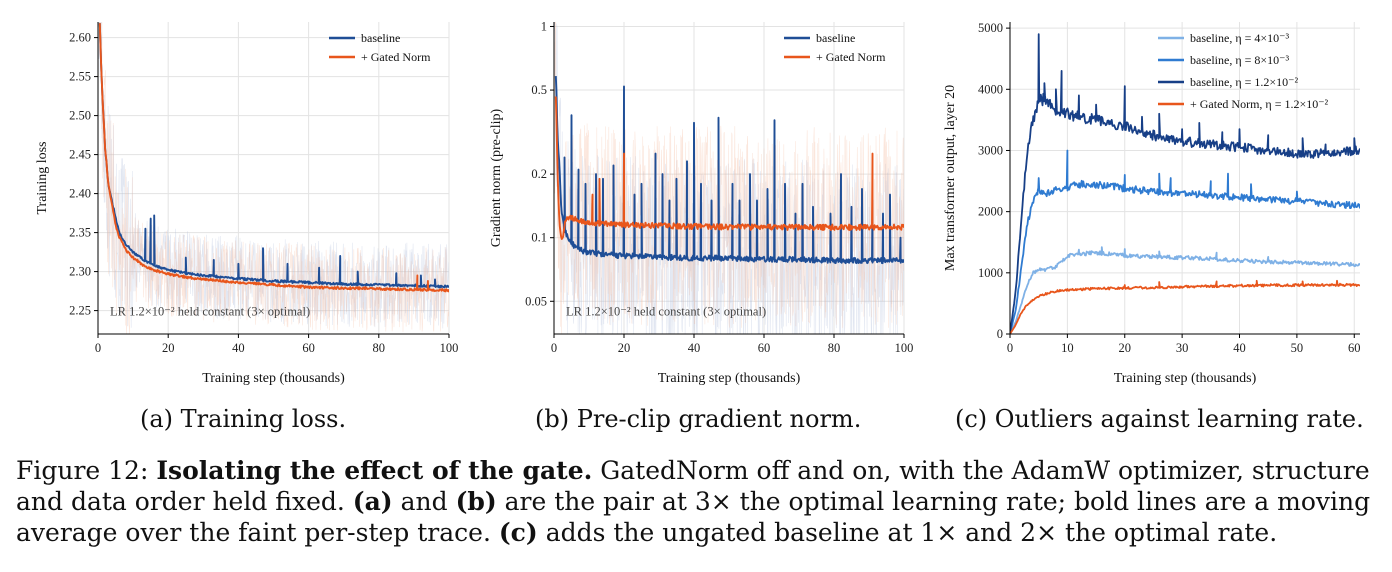  What do you see at coordinates (1239, 38) in the screenshot?
I see `legend-label: baseline, η = 4×10⁻³` at bounding box center [1239, 38].